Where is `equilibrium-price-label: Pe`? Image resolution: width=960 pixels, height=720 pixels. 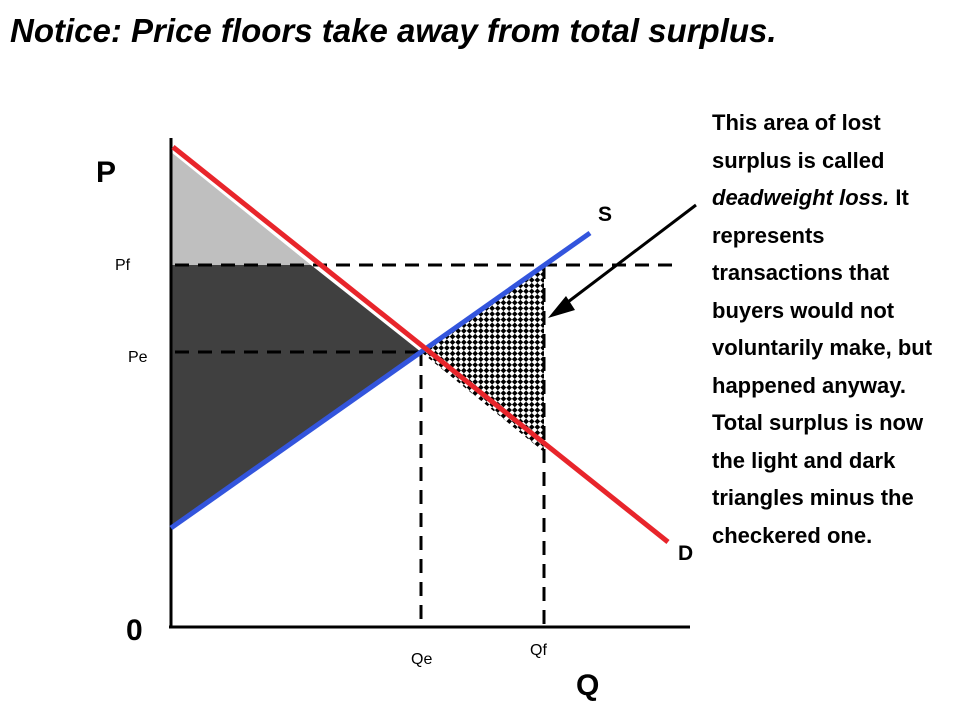
equilibrium-price-label: Pe is located at coordinates (138, 357).